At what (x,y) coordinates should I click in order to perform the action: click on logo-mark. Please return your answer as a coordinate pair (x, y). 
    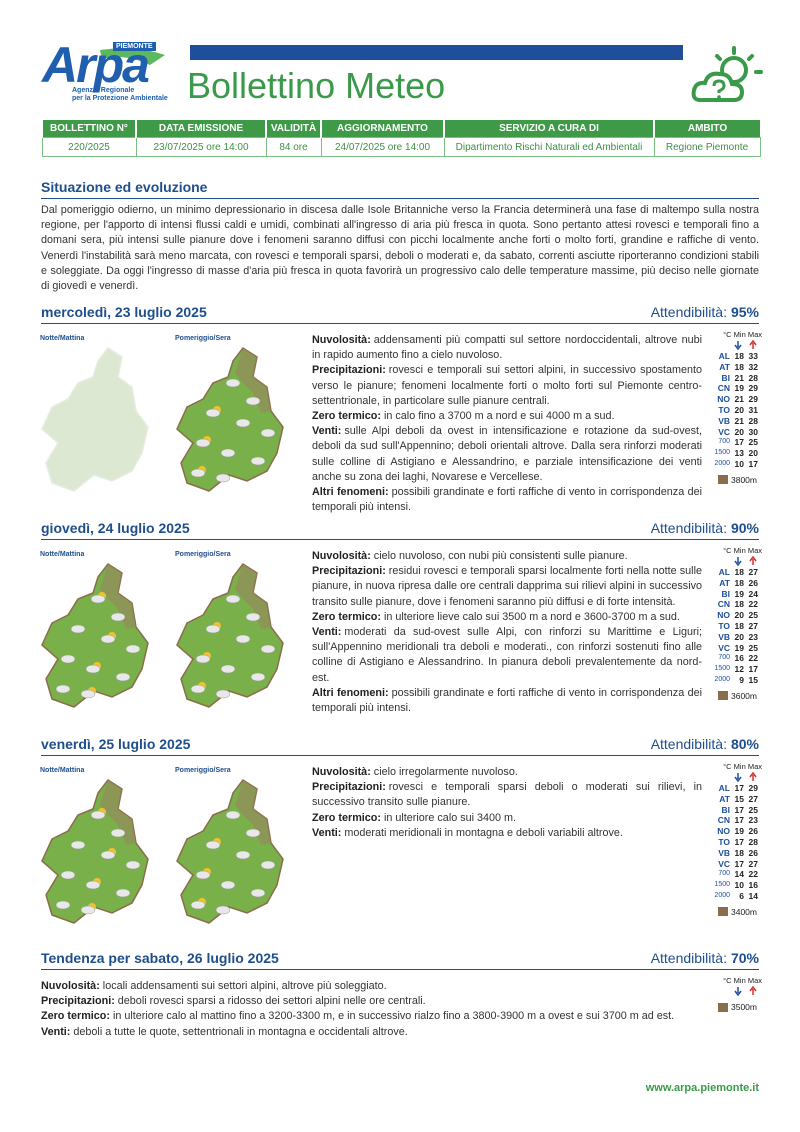
    Looking at the image, I should click on (132, 56).